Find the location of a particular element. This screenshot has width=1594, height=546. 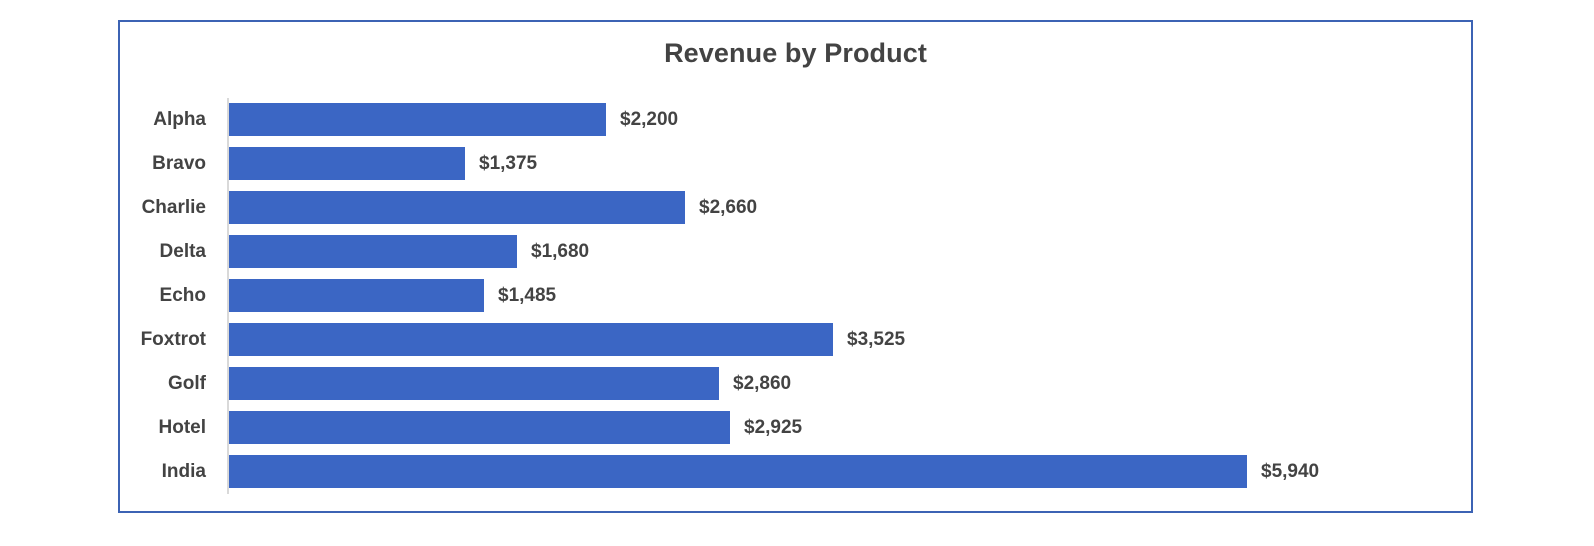

bar-category-label: Foxtrot is located at coordinates (173, 339).